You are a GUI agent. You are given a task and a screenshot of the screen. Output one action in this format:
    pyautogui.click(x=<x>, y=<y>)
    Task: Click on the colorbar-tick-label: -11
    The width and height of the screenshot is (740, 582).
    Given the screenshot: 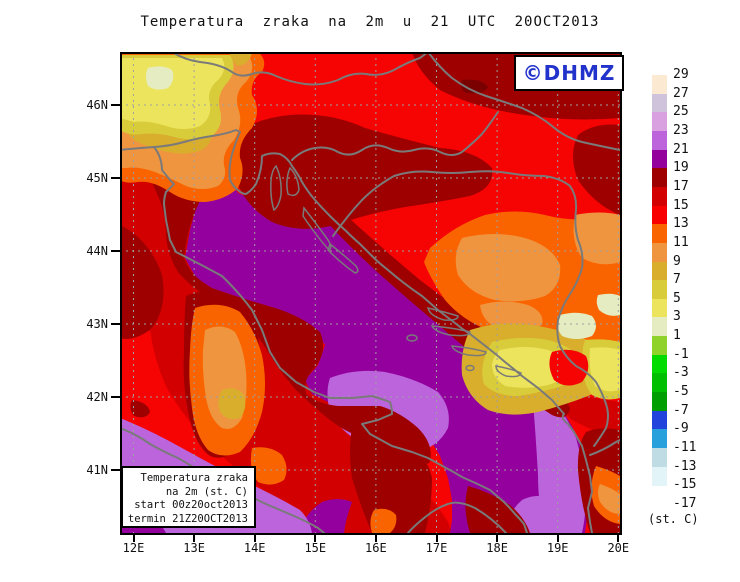 What is the action you would take?
    pyautogui.click(x=685, y=447)
    